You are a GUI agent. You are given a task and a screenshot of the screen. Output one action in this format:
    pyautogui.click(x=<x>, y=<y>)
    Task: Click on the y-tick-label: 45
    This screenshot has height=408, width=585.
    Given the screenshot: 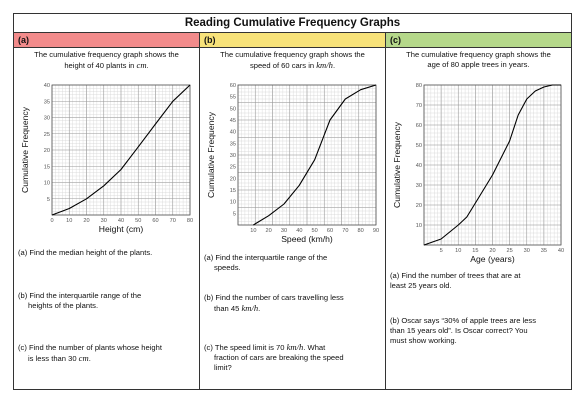 What is the action you would take?
    pyautogui.click(x=233, y=121)
    